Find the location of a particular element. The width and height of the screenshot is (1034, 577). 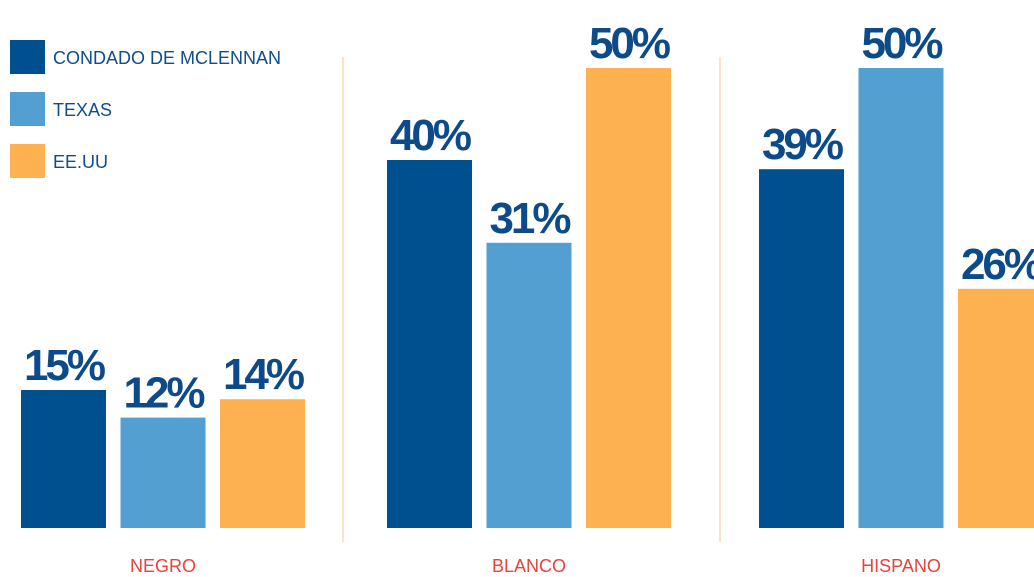

category-label: HISPANO is located at coordinates (901, 566).